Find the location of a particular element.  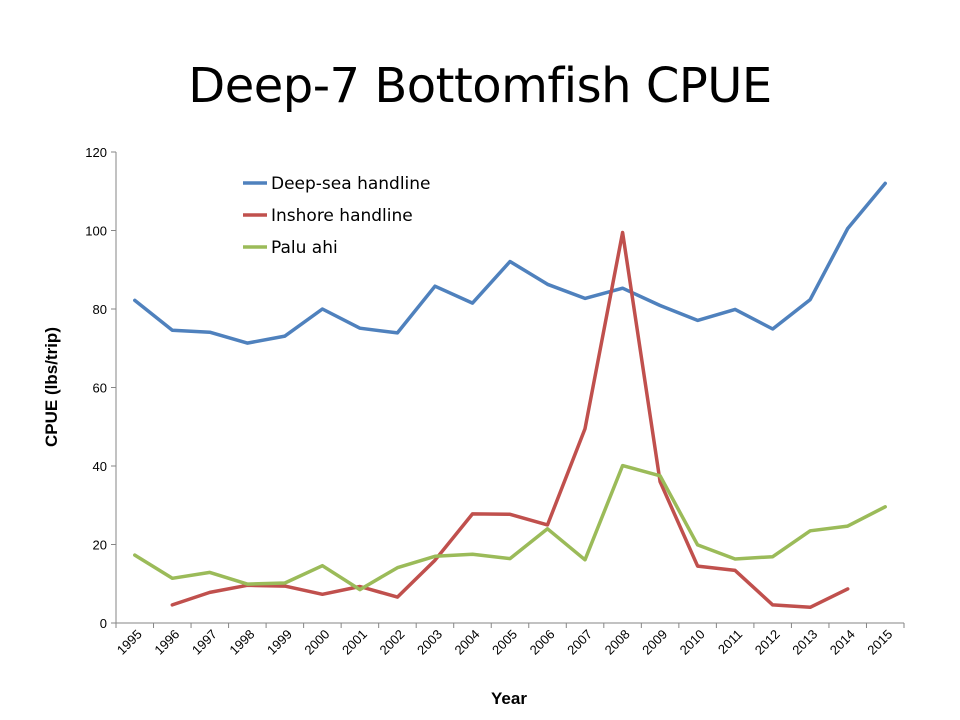

x-tick-label: 2010 is located at coordinates (692, 642).